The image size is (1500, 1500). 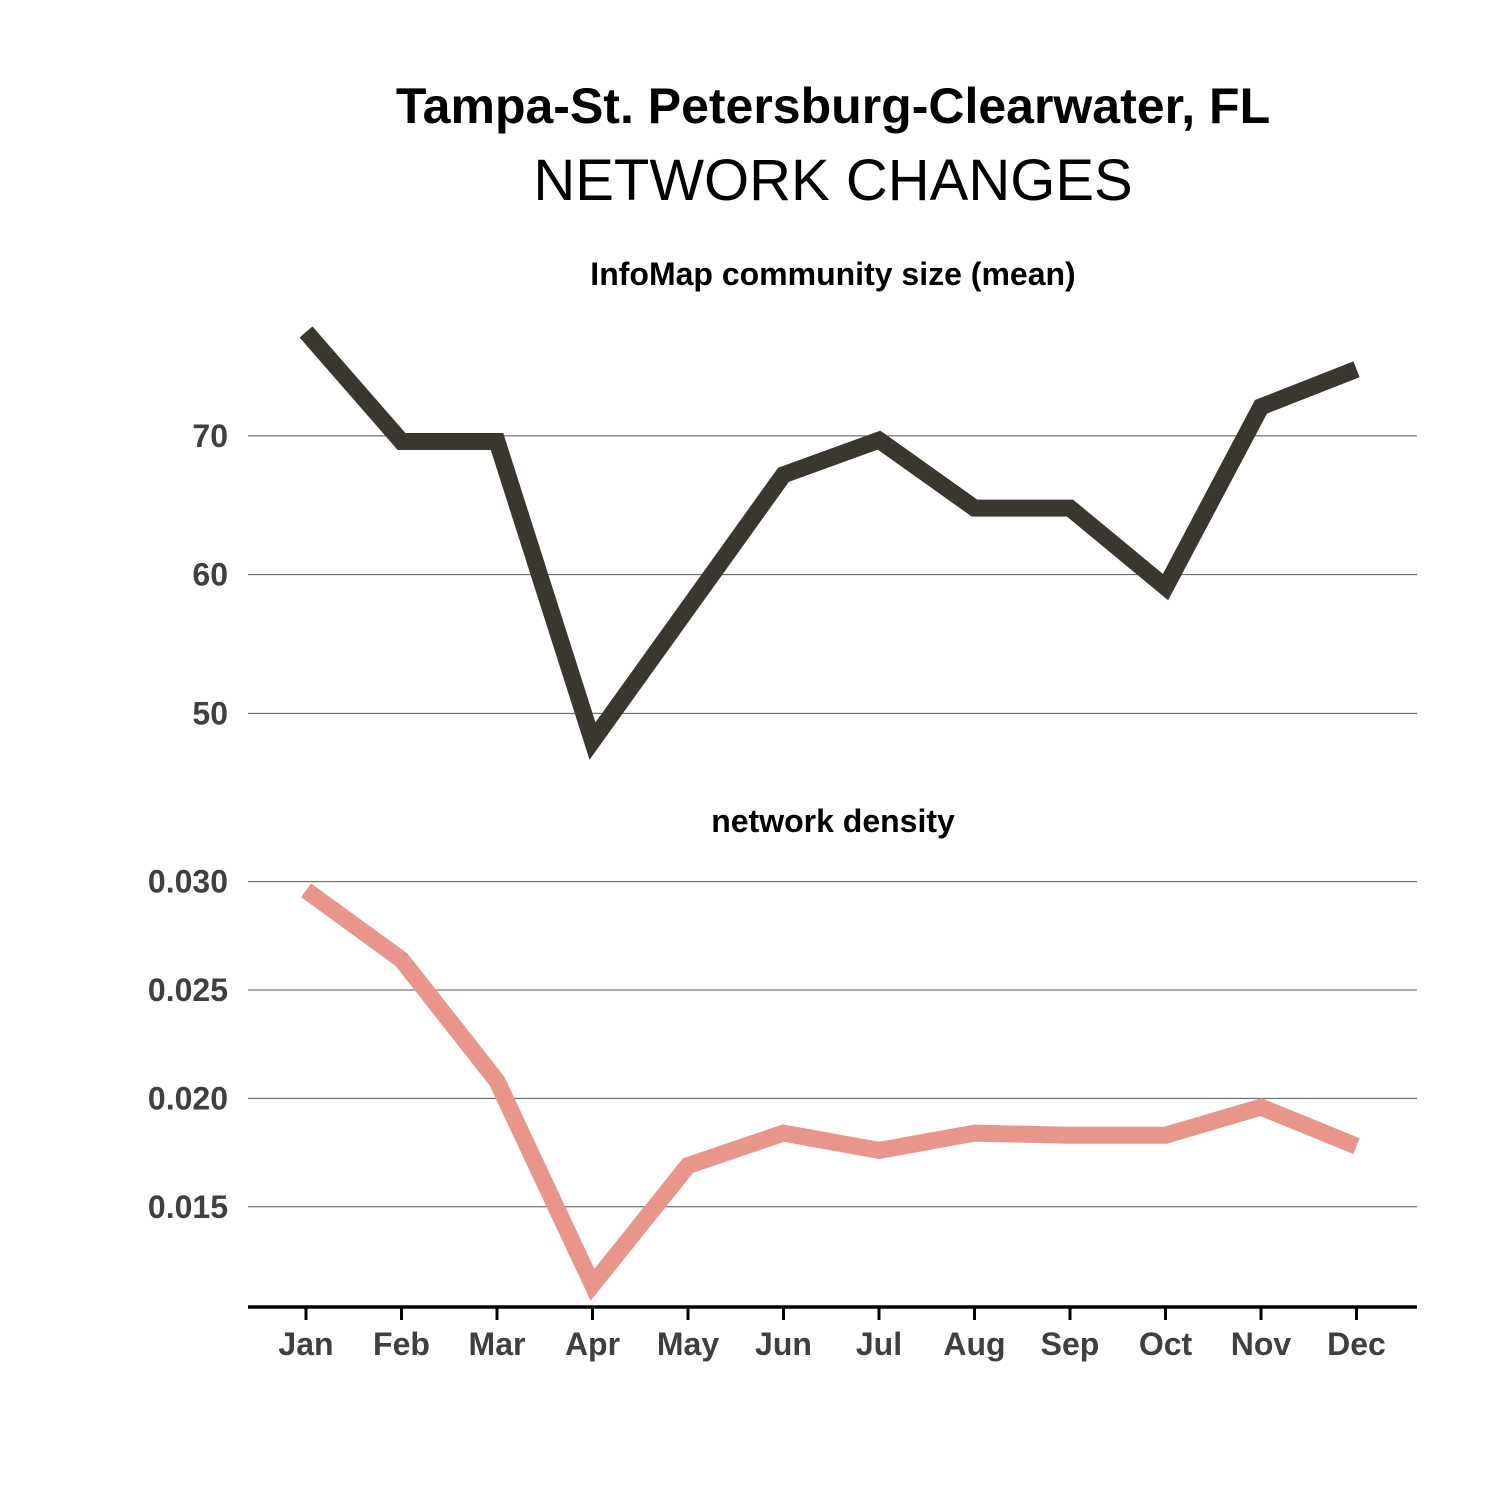 I want to click on y-tick-label-network-density: 0.025, so click(x=188, y=990).